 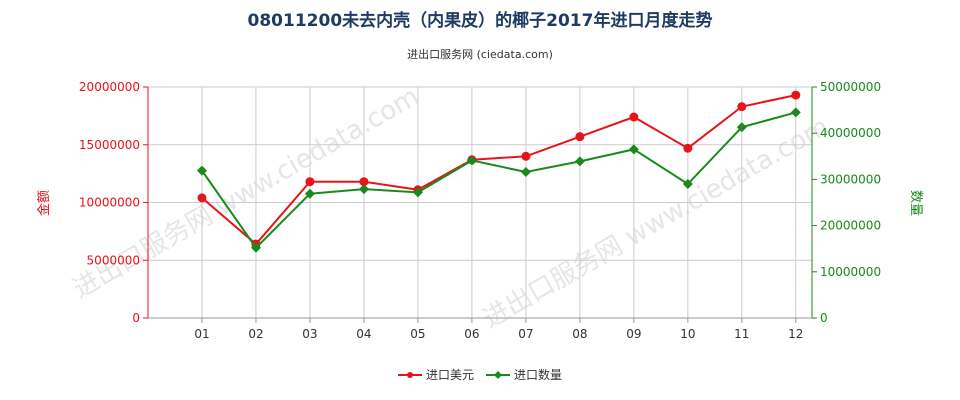 I want to click on right-tick-label: 50000000, so click(x=850, y=87).